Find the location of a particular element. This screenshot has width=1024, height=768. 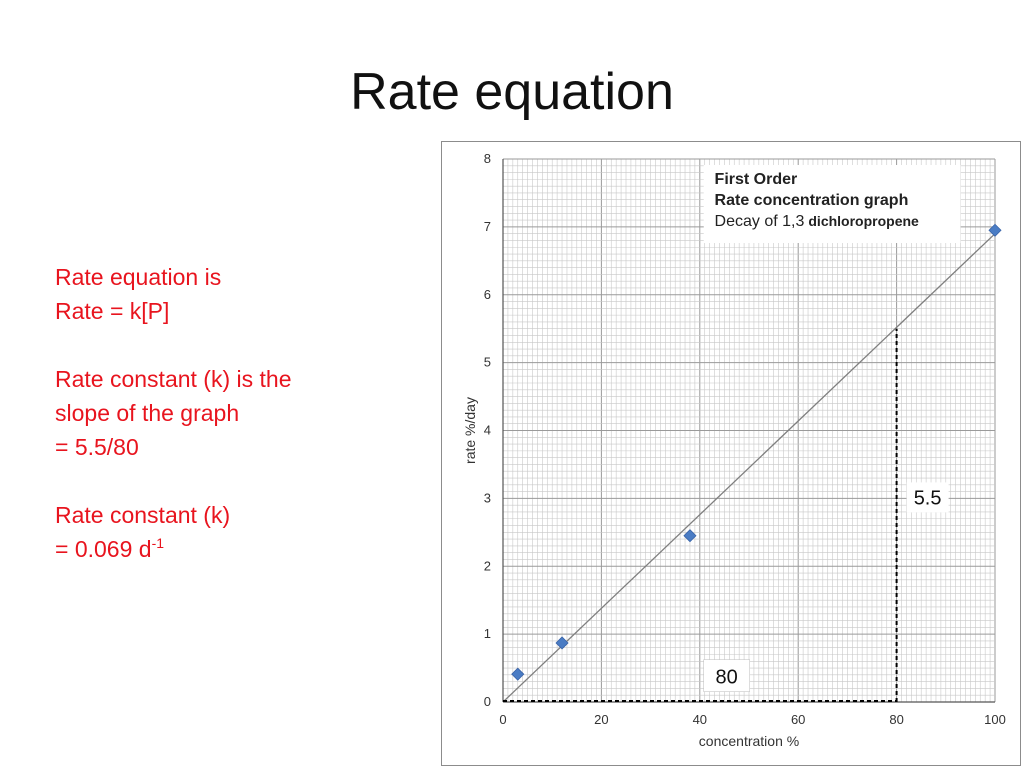

x-axis-label: concentration % is located at coordinates (749, 741).